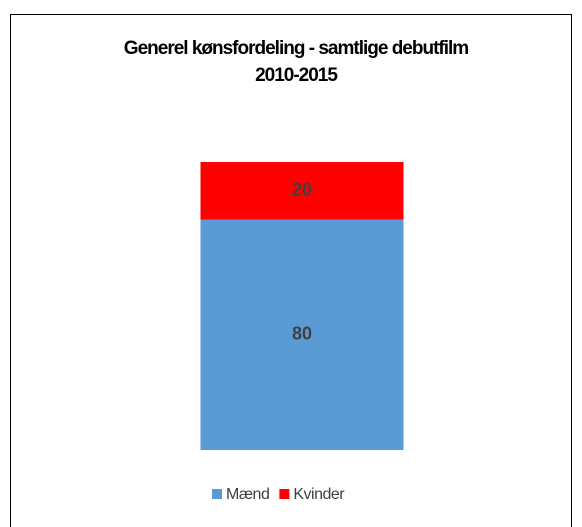 This screenshot has height=527, width=582. What do you see at coordinates (296, 75) in the screenshot?
I see `chart-title: 2010-2015` at bounding box center [296, 75].